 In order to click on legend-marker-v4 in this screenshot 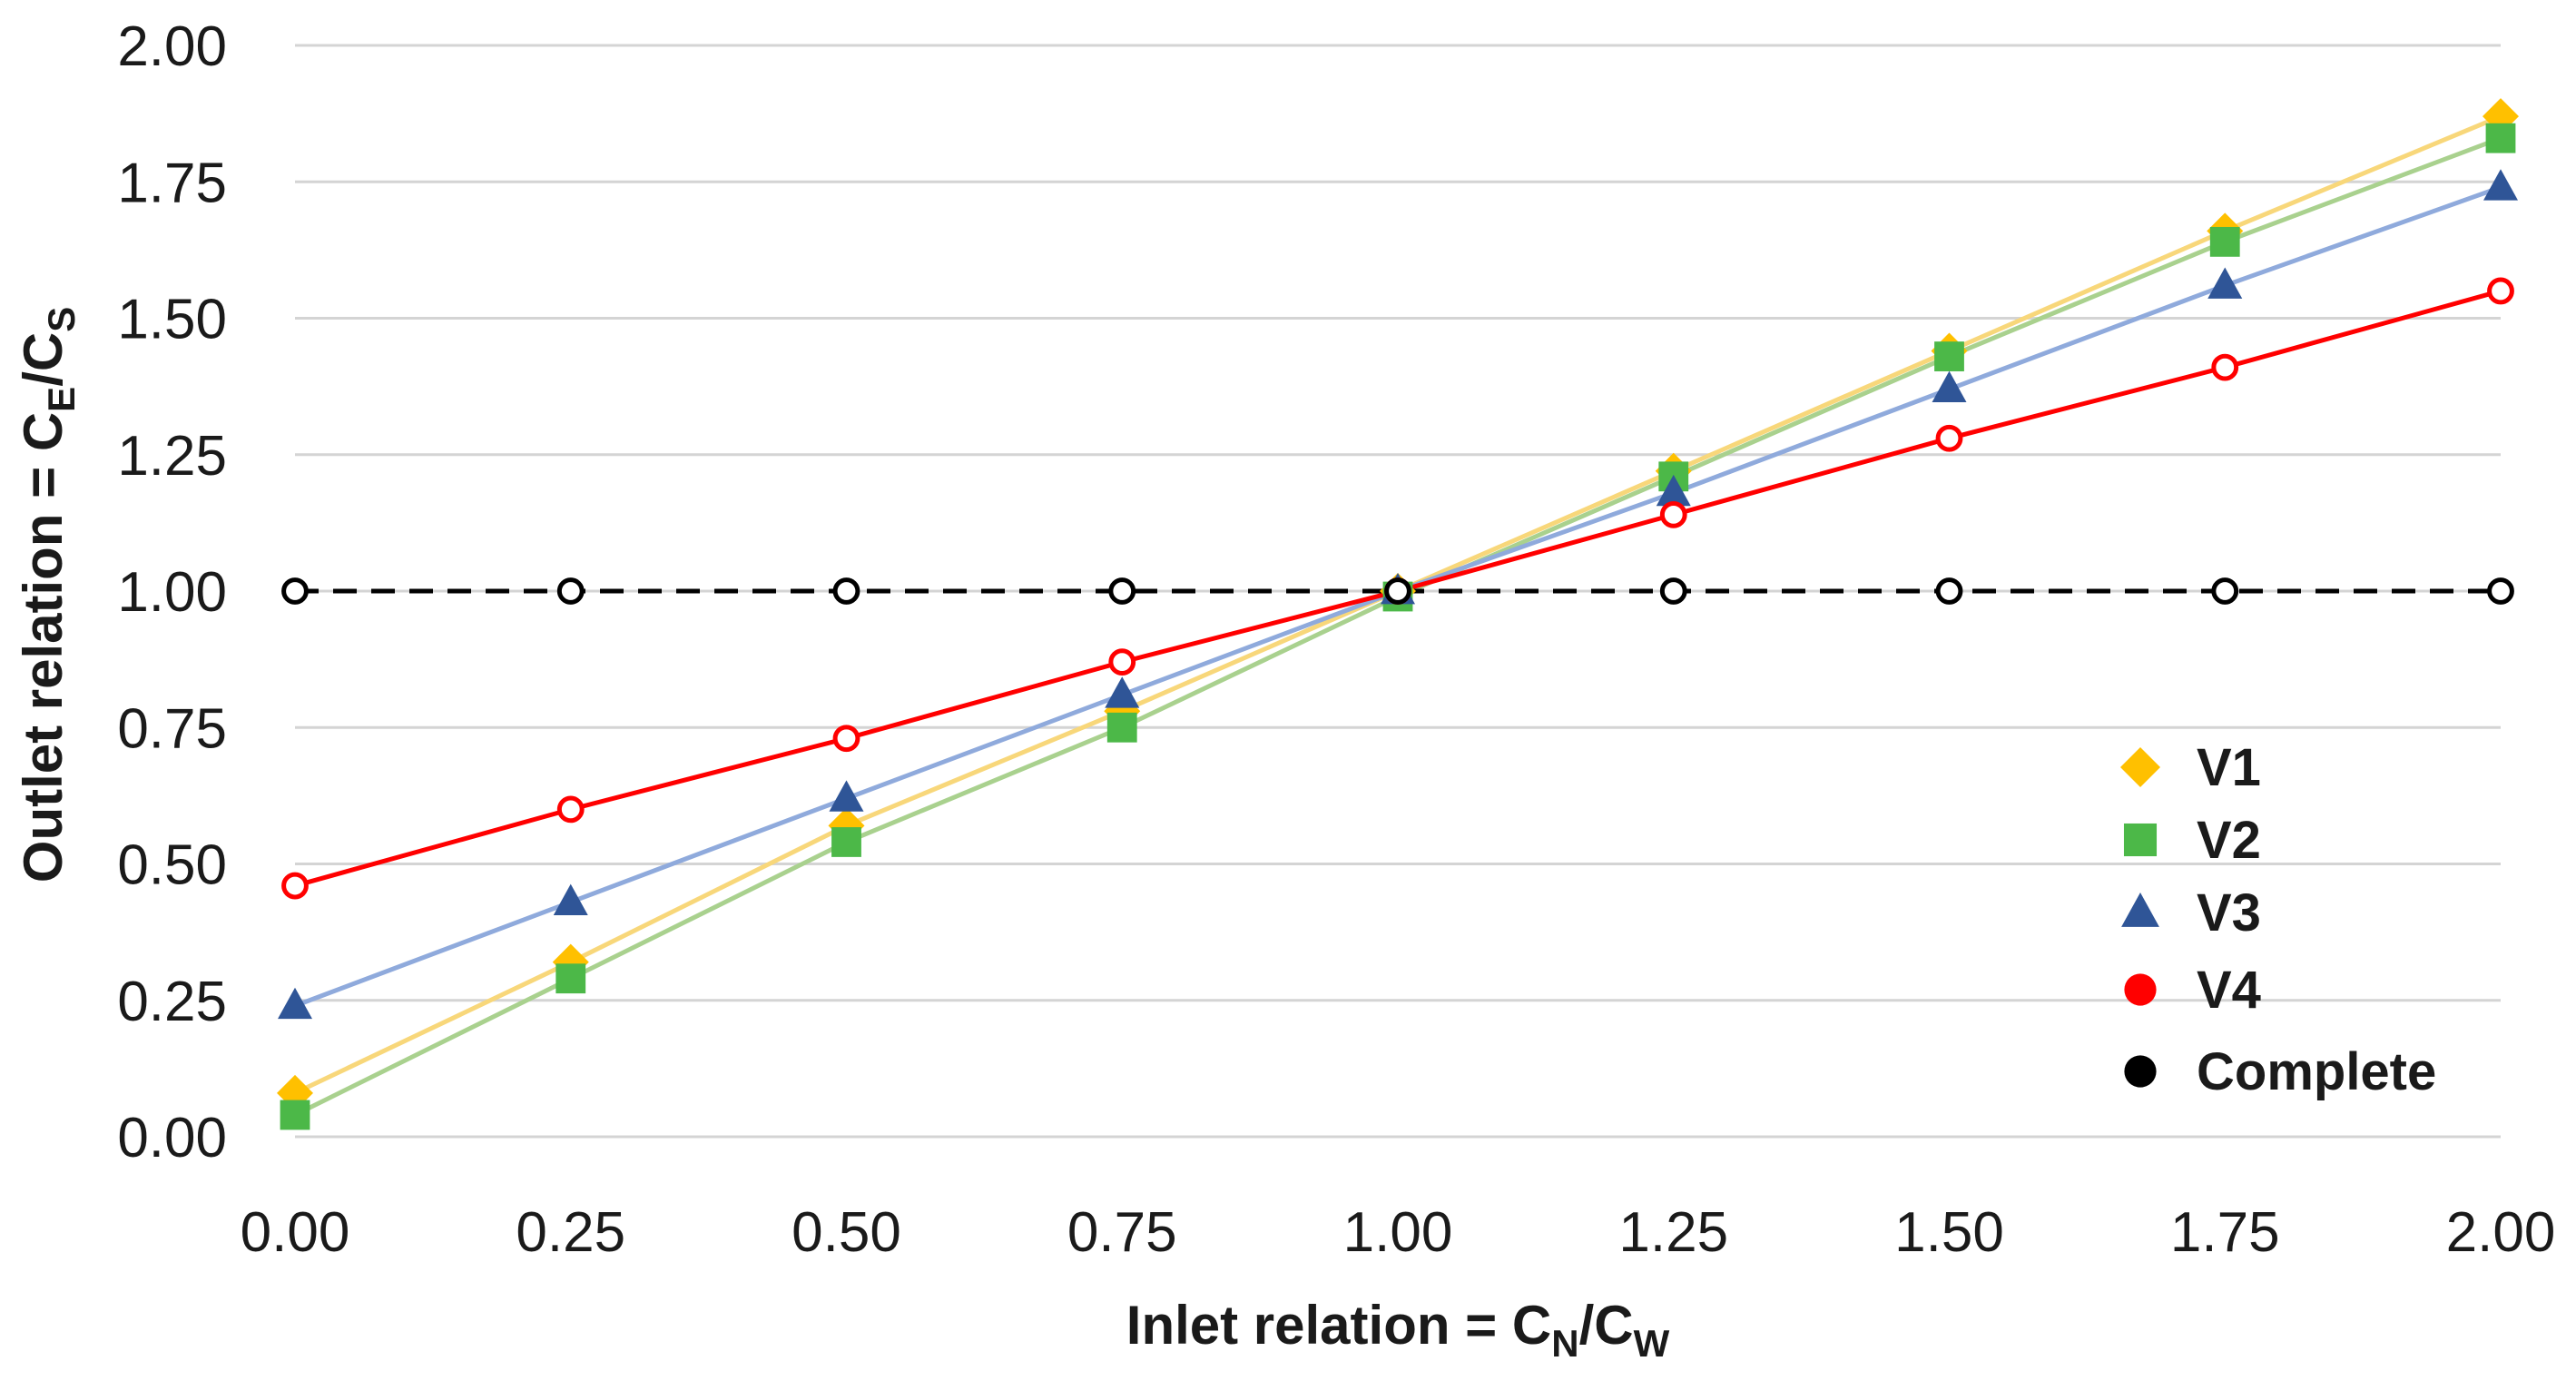, I will do `click(2140, 989)`.